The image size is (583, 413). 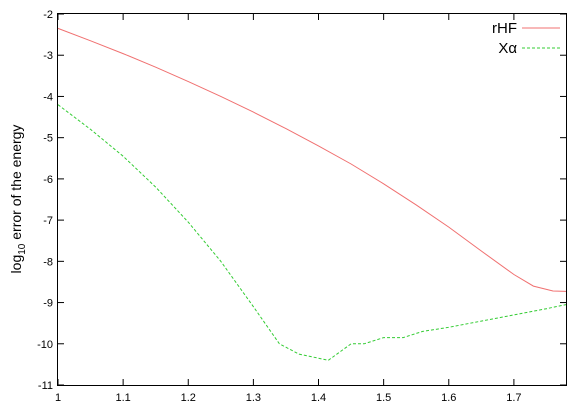 I want to click on y-tick-label: -3, so click(x=48, y=56).